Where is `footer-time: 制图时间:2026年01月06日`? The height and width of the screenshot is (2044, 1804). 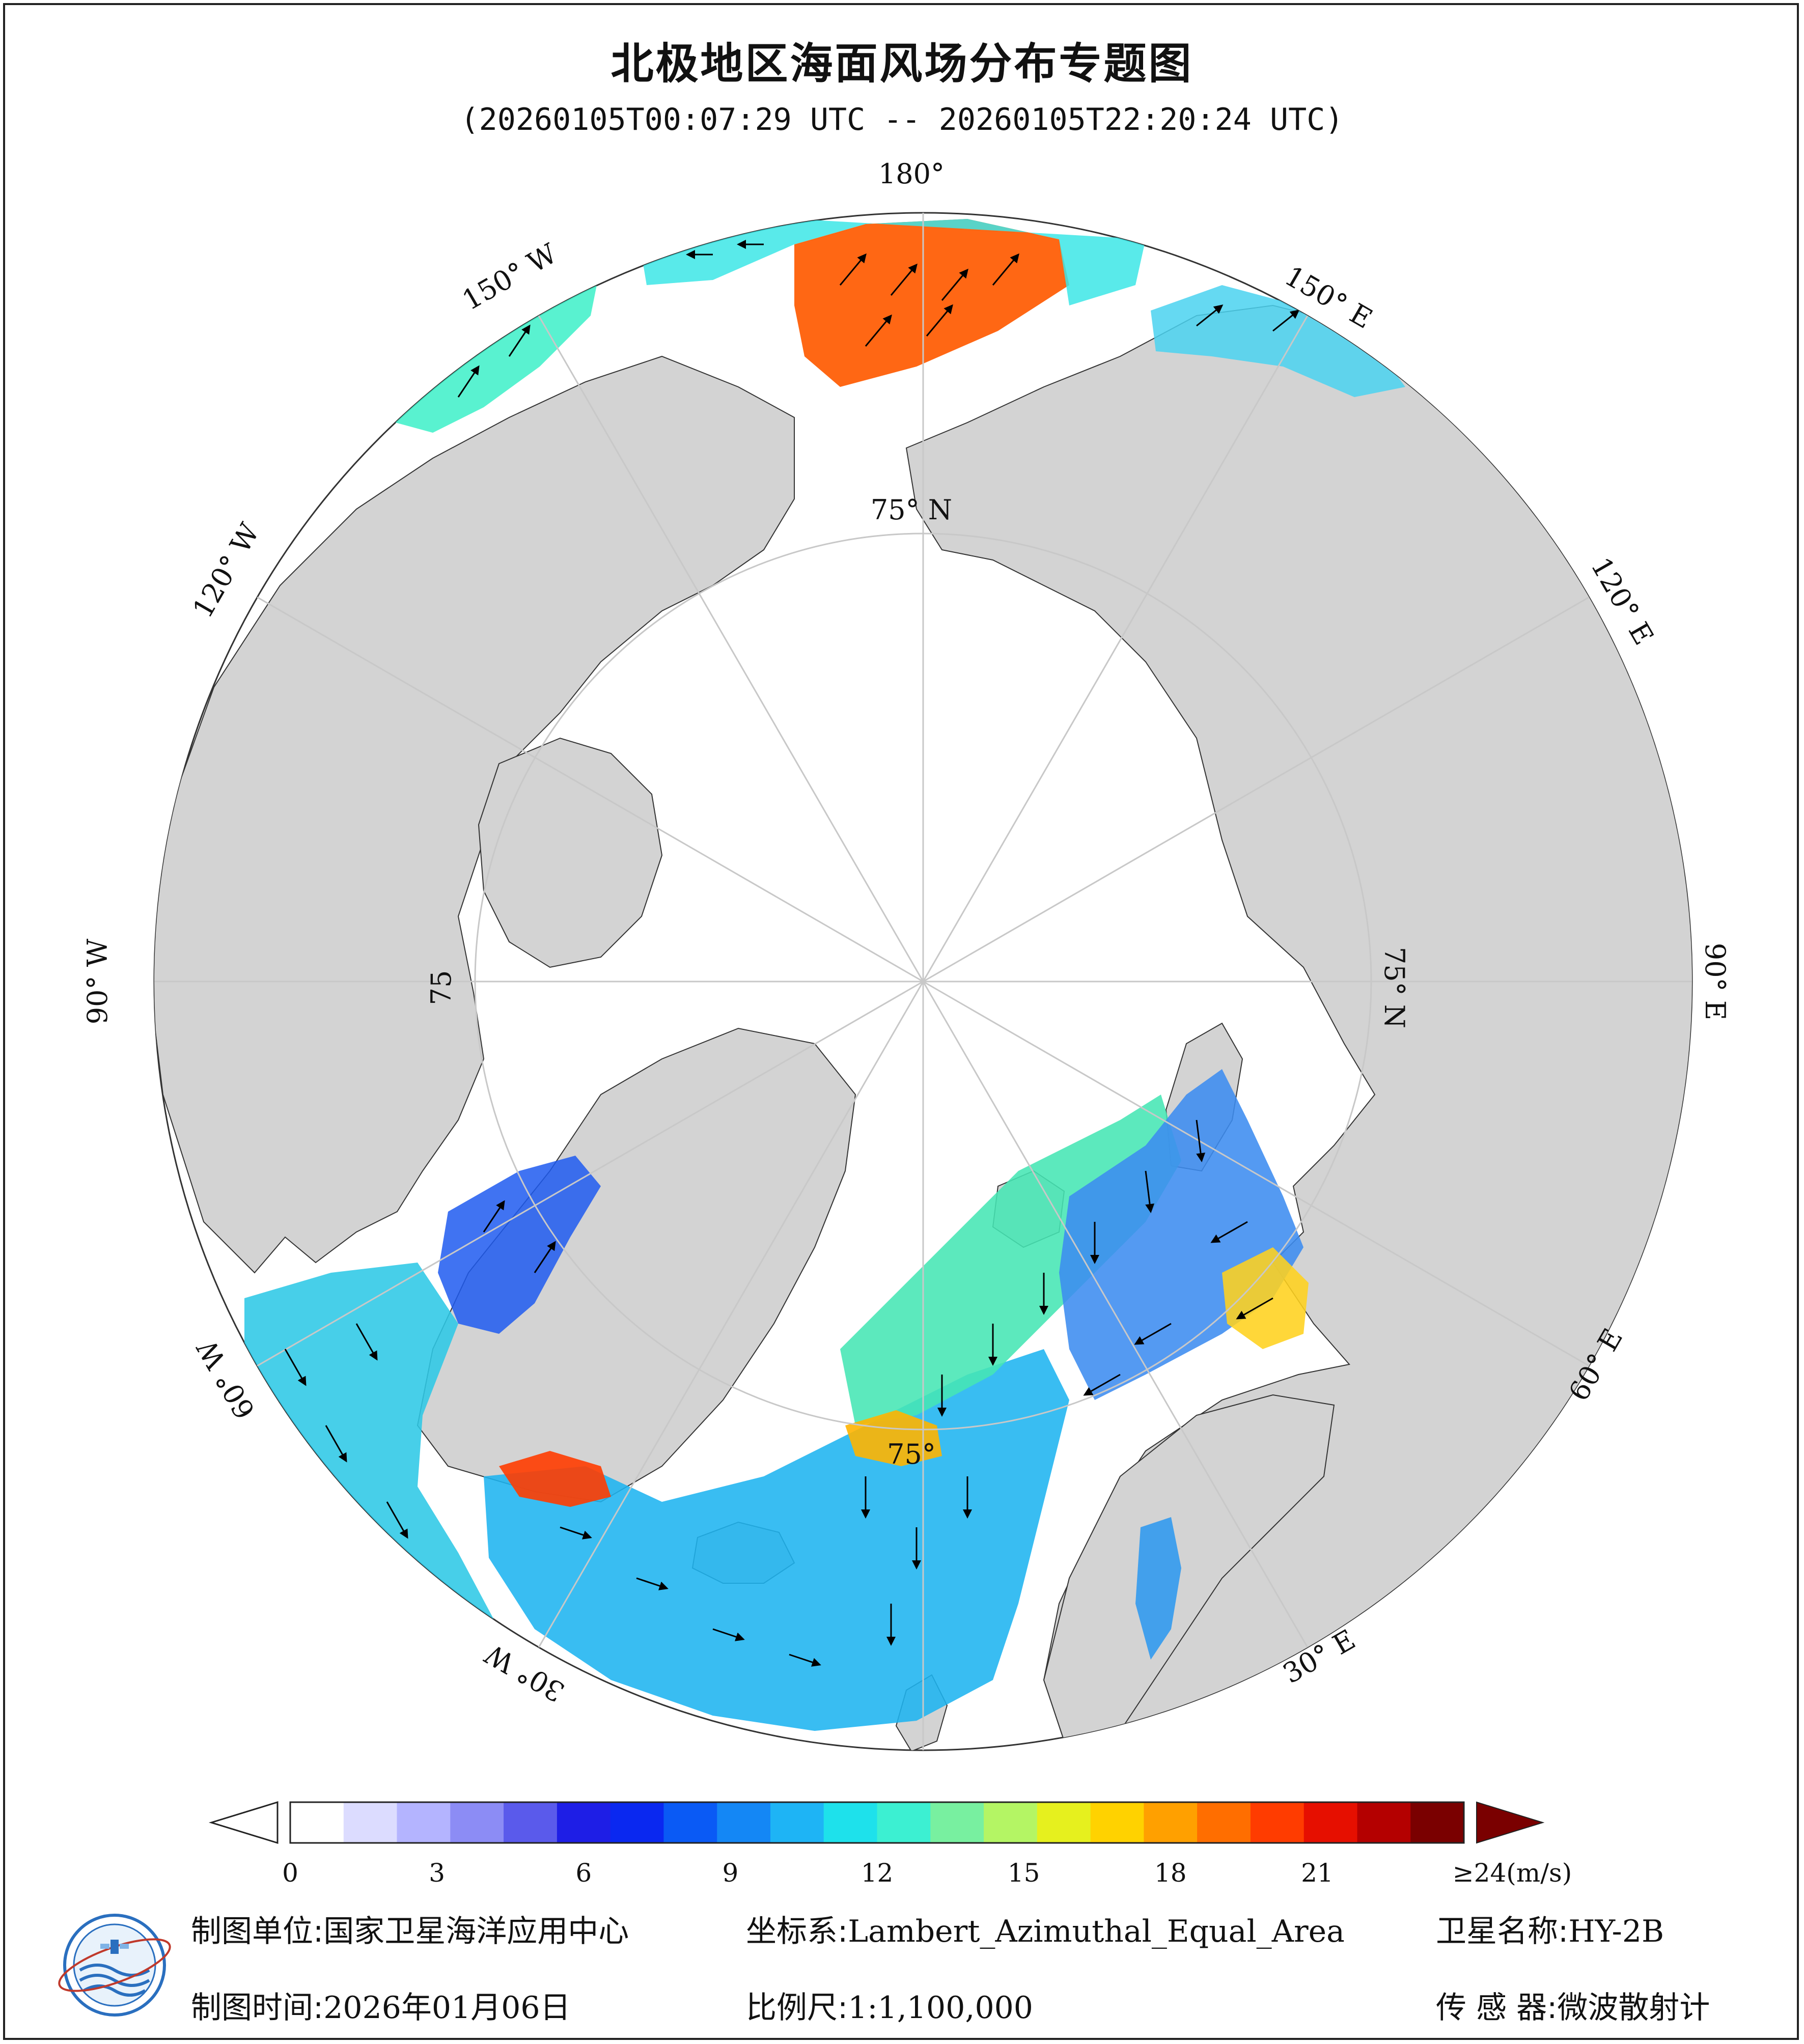 footer-time: 制图时间:2026年01月06日 is located at coordinates (381, 2005).